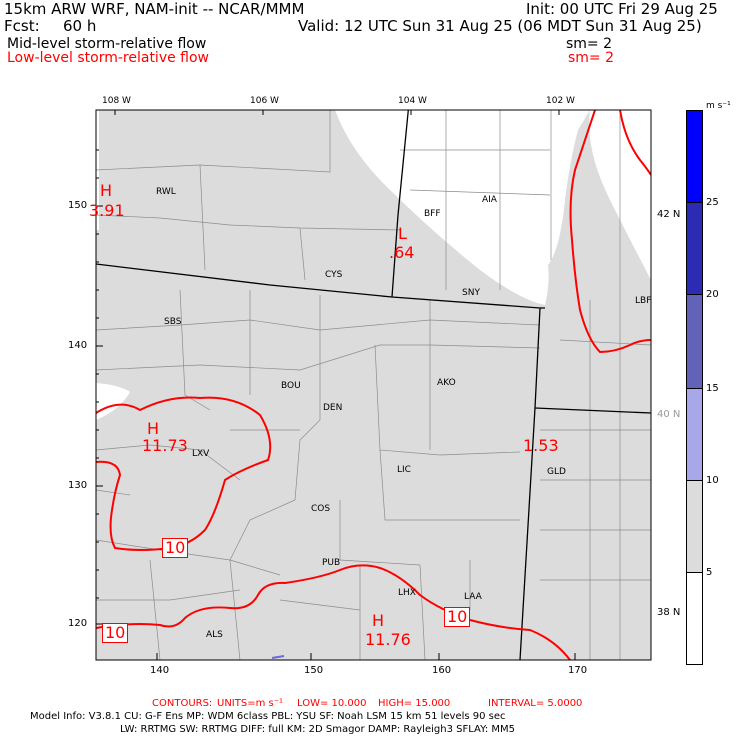 The width and height of the screenshot is (740, 740). Describe the element at coordinates (541, 445) in the screenshot. I see `extremum-value-3: 1.53` at that location.